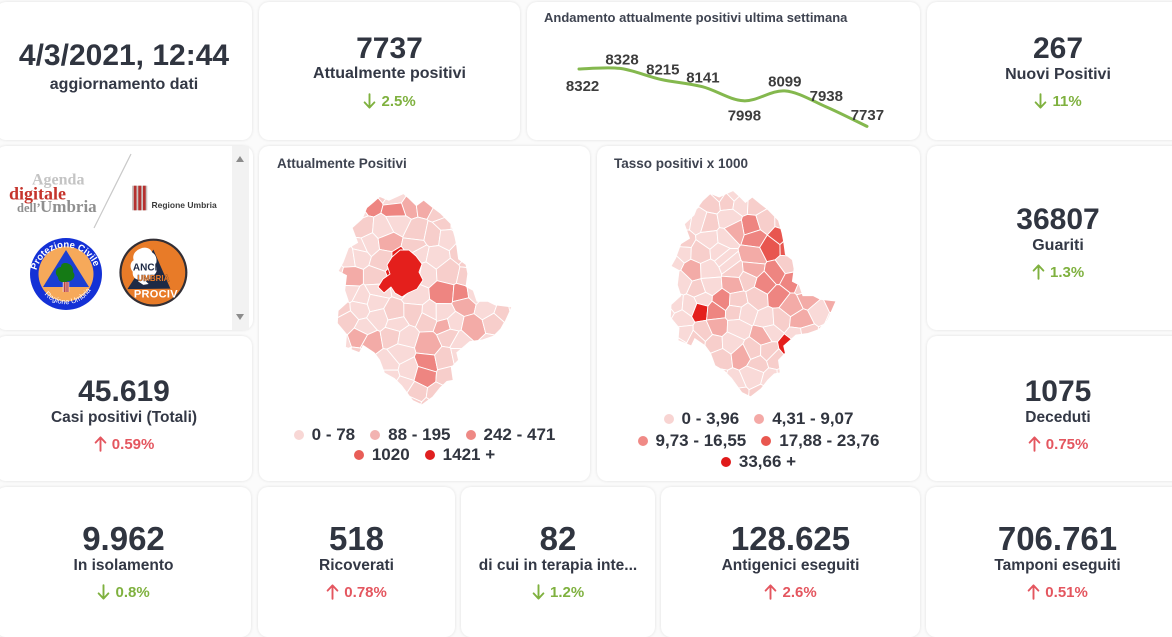  Describe the element at coordinates (153, 278) in the screenshot. I see `svg-text: UMBRIA` at that location.